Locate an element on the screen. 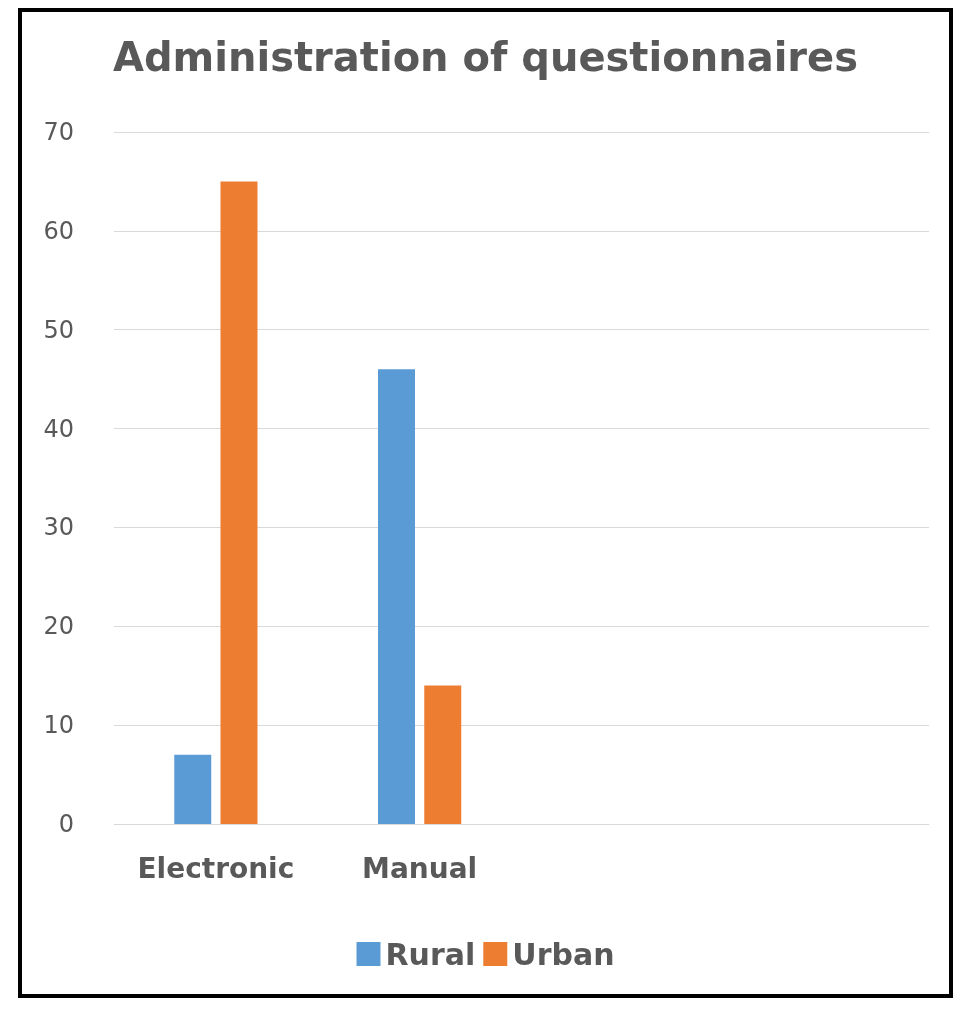 This screenshot has width=961, height=1014. y-tick-label: 40 is located at coordinates (58, 428).